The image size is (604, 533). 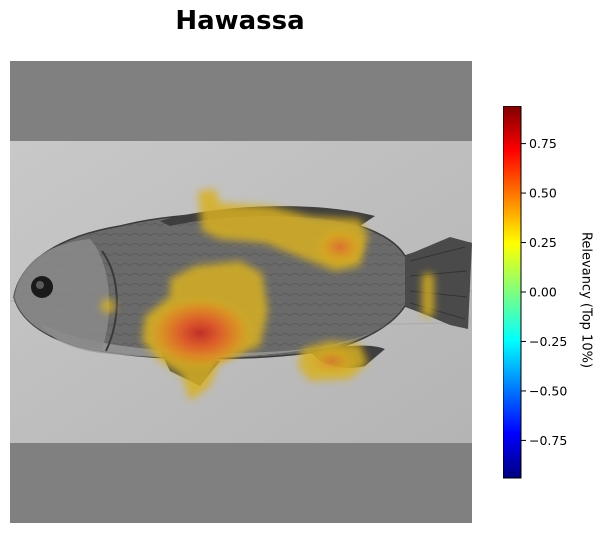 I want to click on colorbar-tick-label: 0.50, so click(x=543, y=193).